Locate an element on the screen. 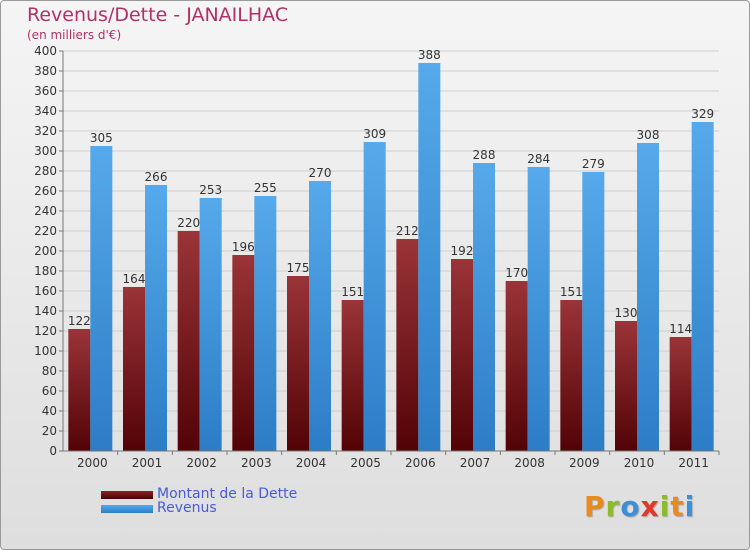 The image size is (750, 550). y-tick-label: 200 is located at coordinates (45, 251).